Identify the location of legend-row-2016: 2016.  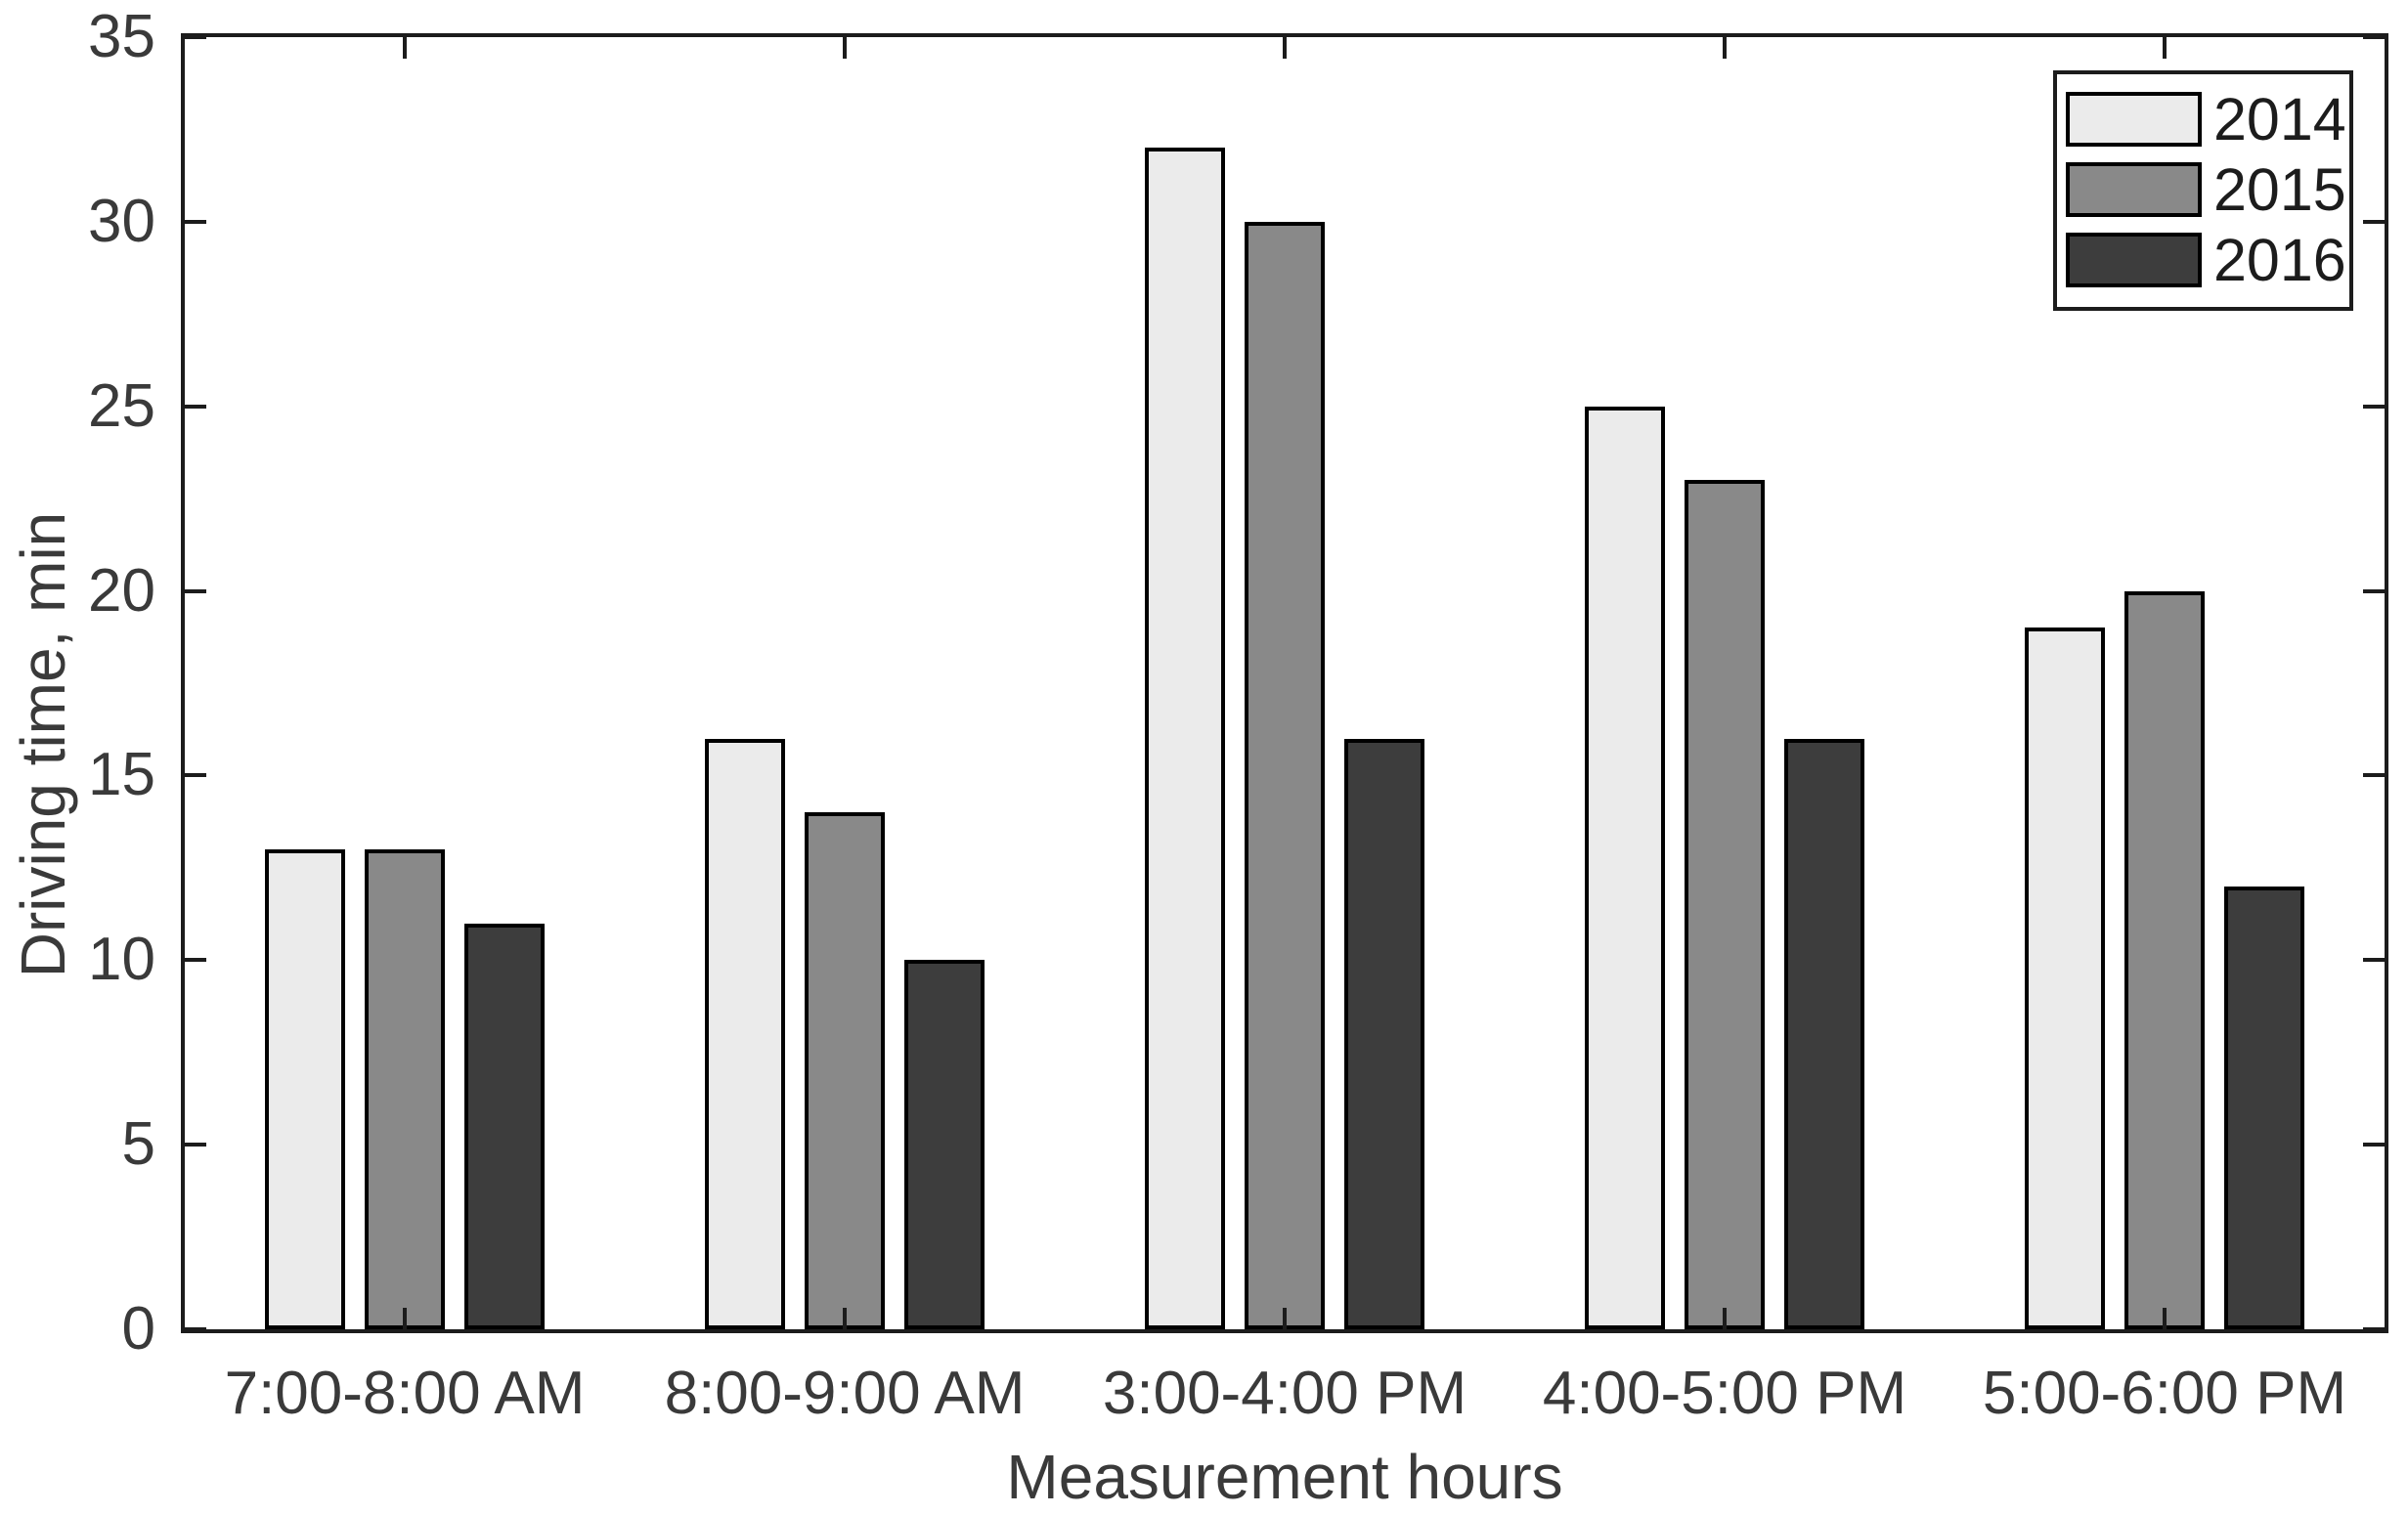
(2207, 260).